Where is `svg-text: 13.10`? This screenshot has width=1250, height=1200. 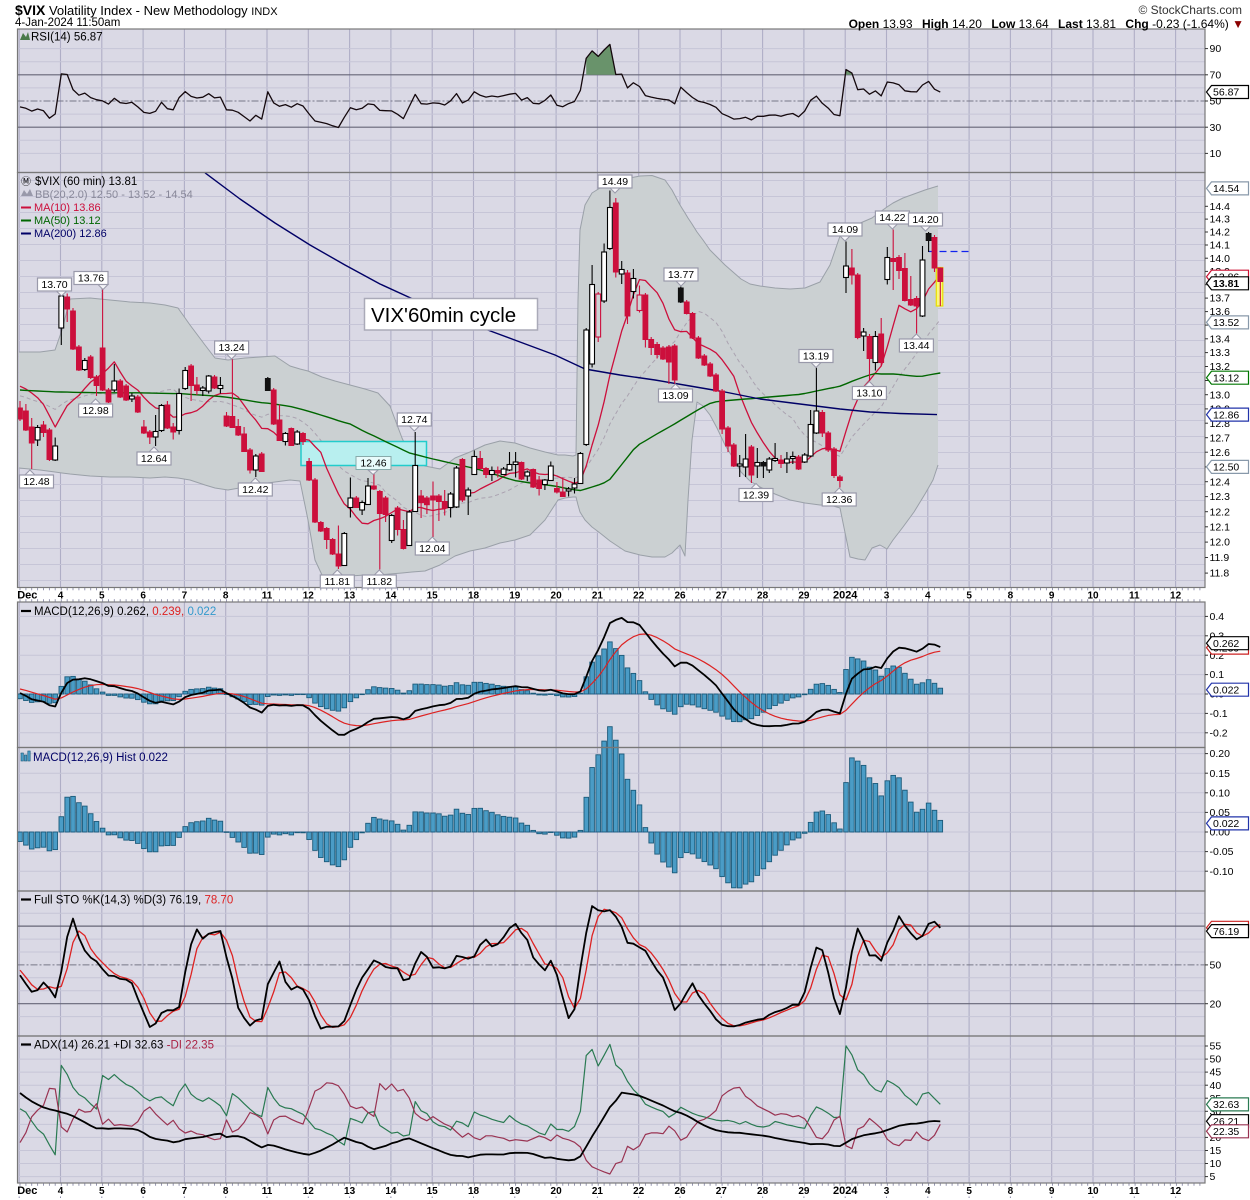
svg-text: 13.10 is located at coordinates (869, 394).